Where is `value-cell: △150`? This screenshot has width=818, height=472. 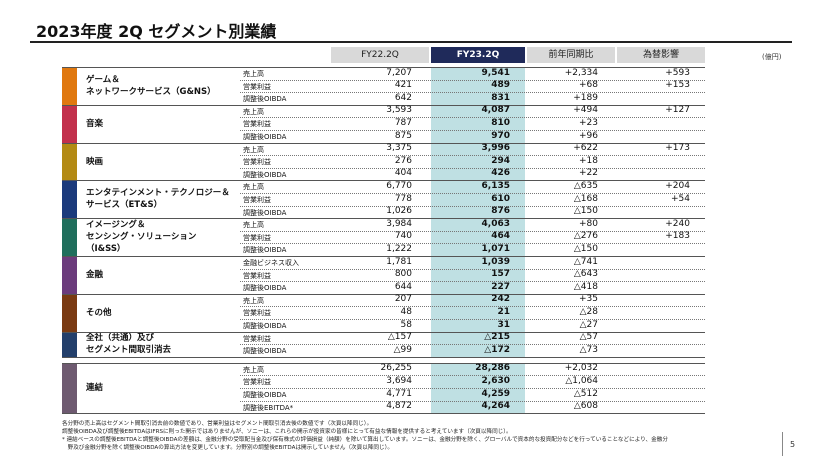
value-cell: △150 is located at coordinates (585, 211).